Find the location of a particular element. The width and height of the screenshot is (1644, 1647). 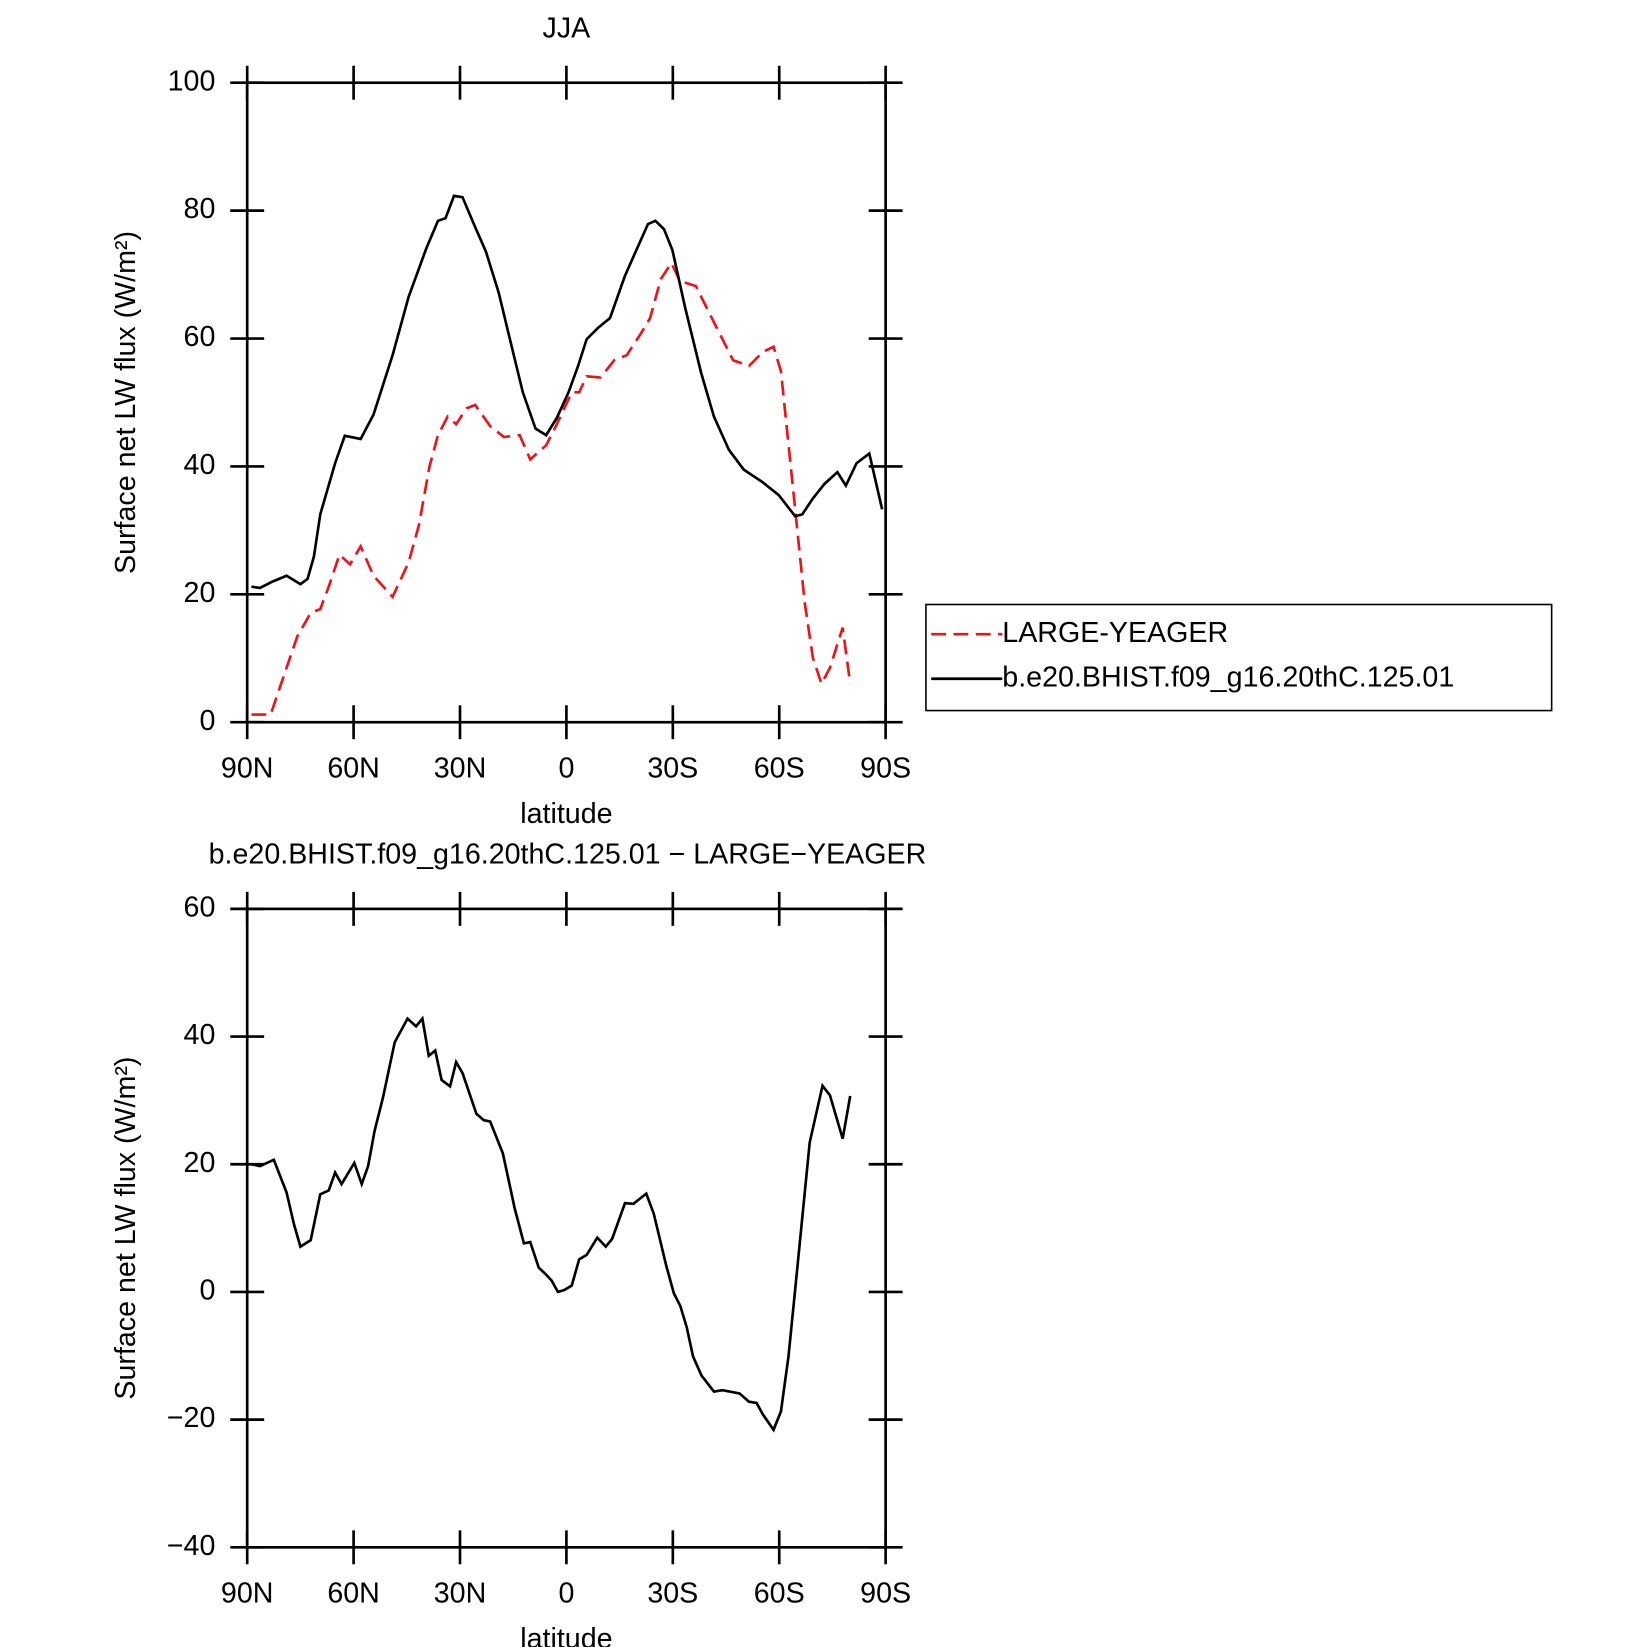

legend-label: b.e20.BHIST.f09_g16.20thC.125.01 is located at coordinates (1228, 677).